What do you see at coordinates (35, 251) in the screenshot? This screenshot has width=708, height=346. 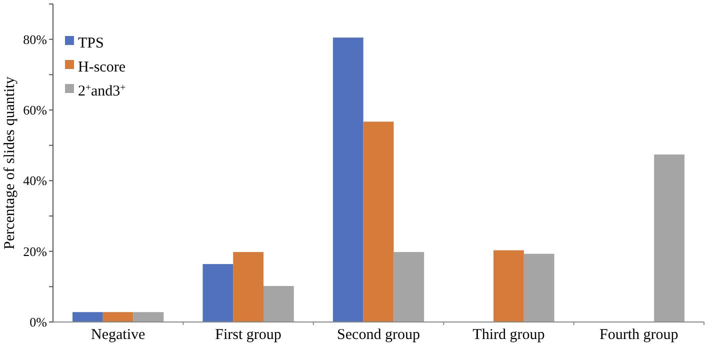 I see `y-tick-label: 20%` at bounding box center [35, 251].